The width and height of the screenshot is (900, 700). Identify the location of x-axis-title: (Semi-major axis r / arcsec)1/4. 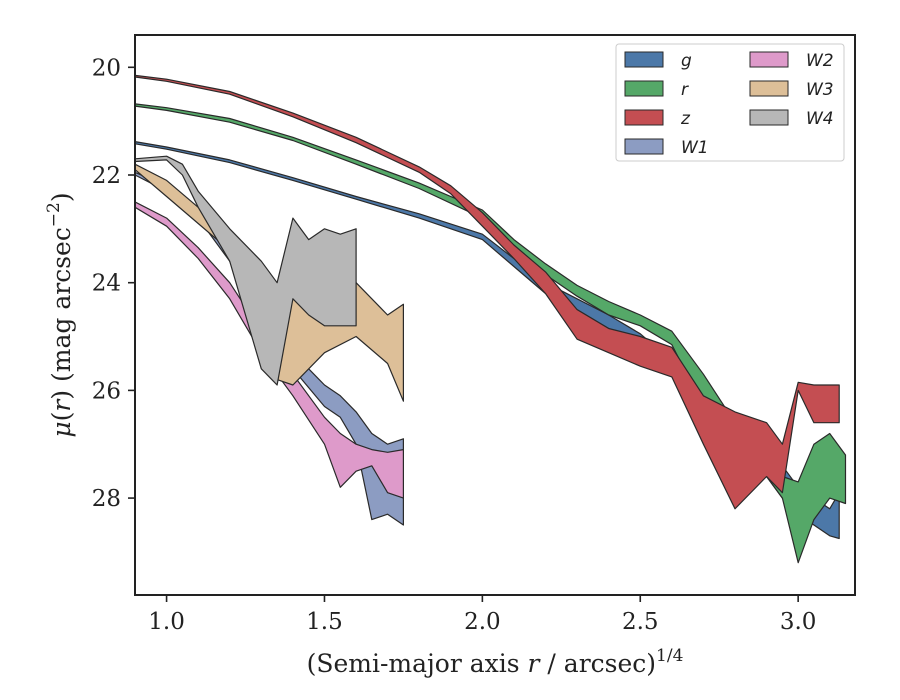
(495, 662).